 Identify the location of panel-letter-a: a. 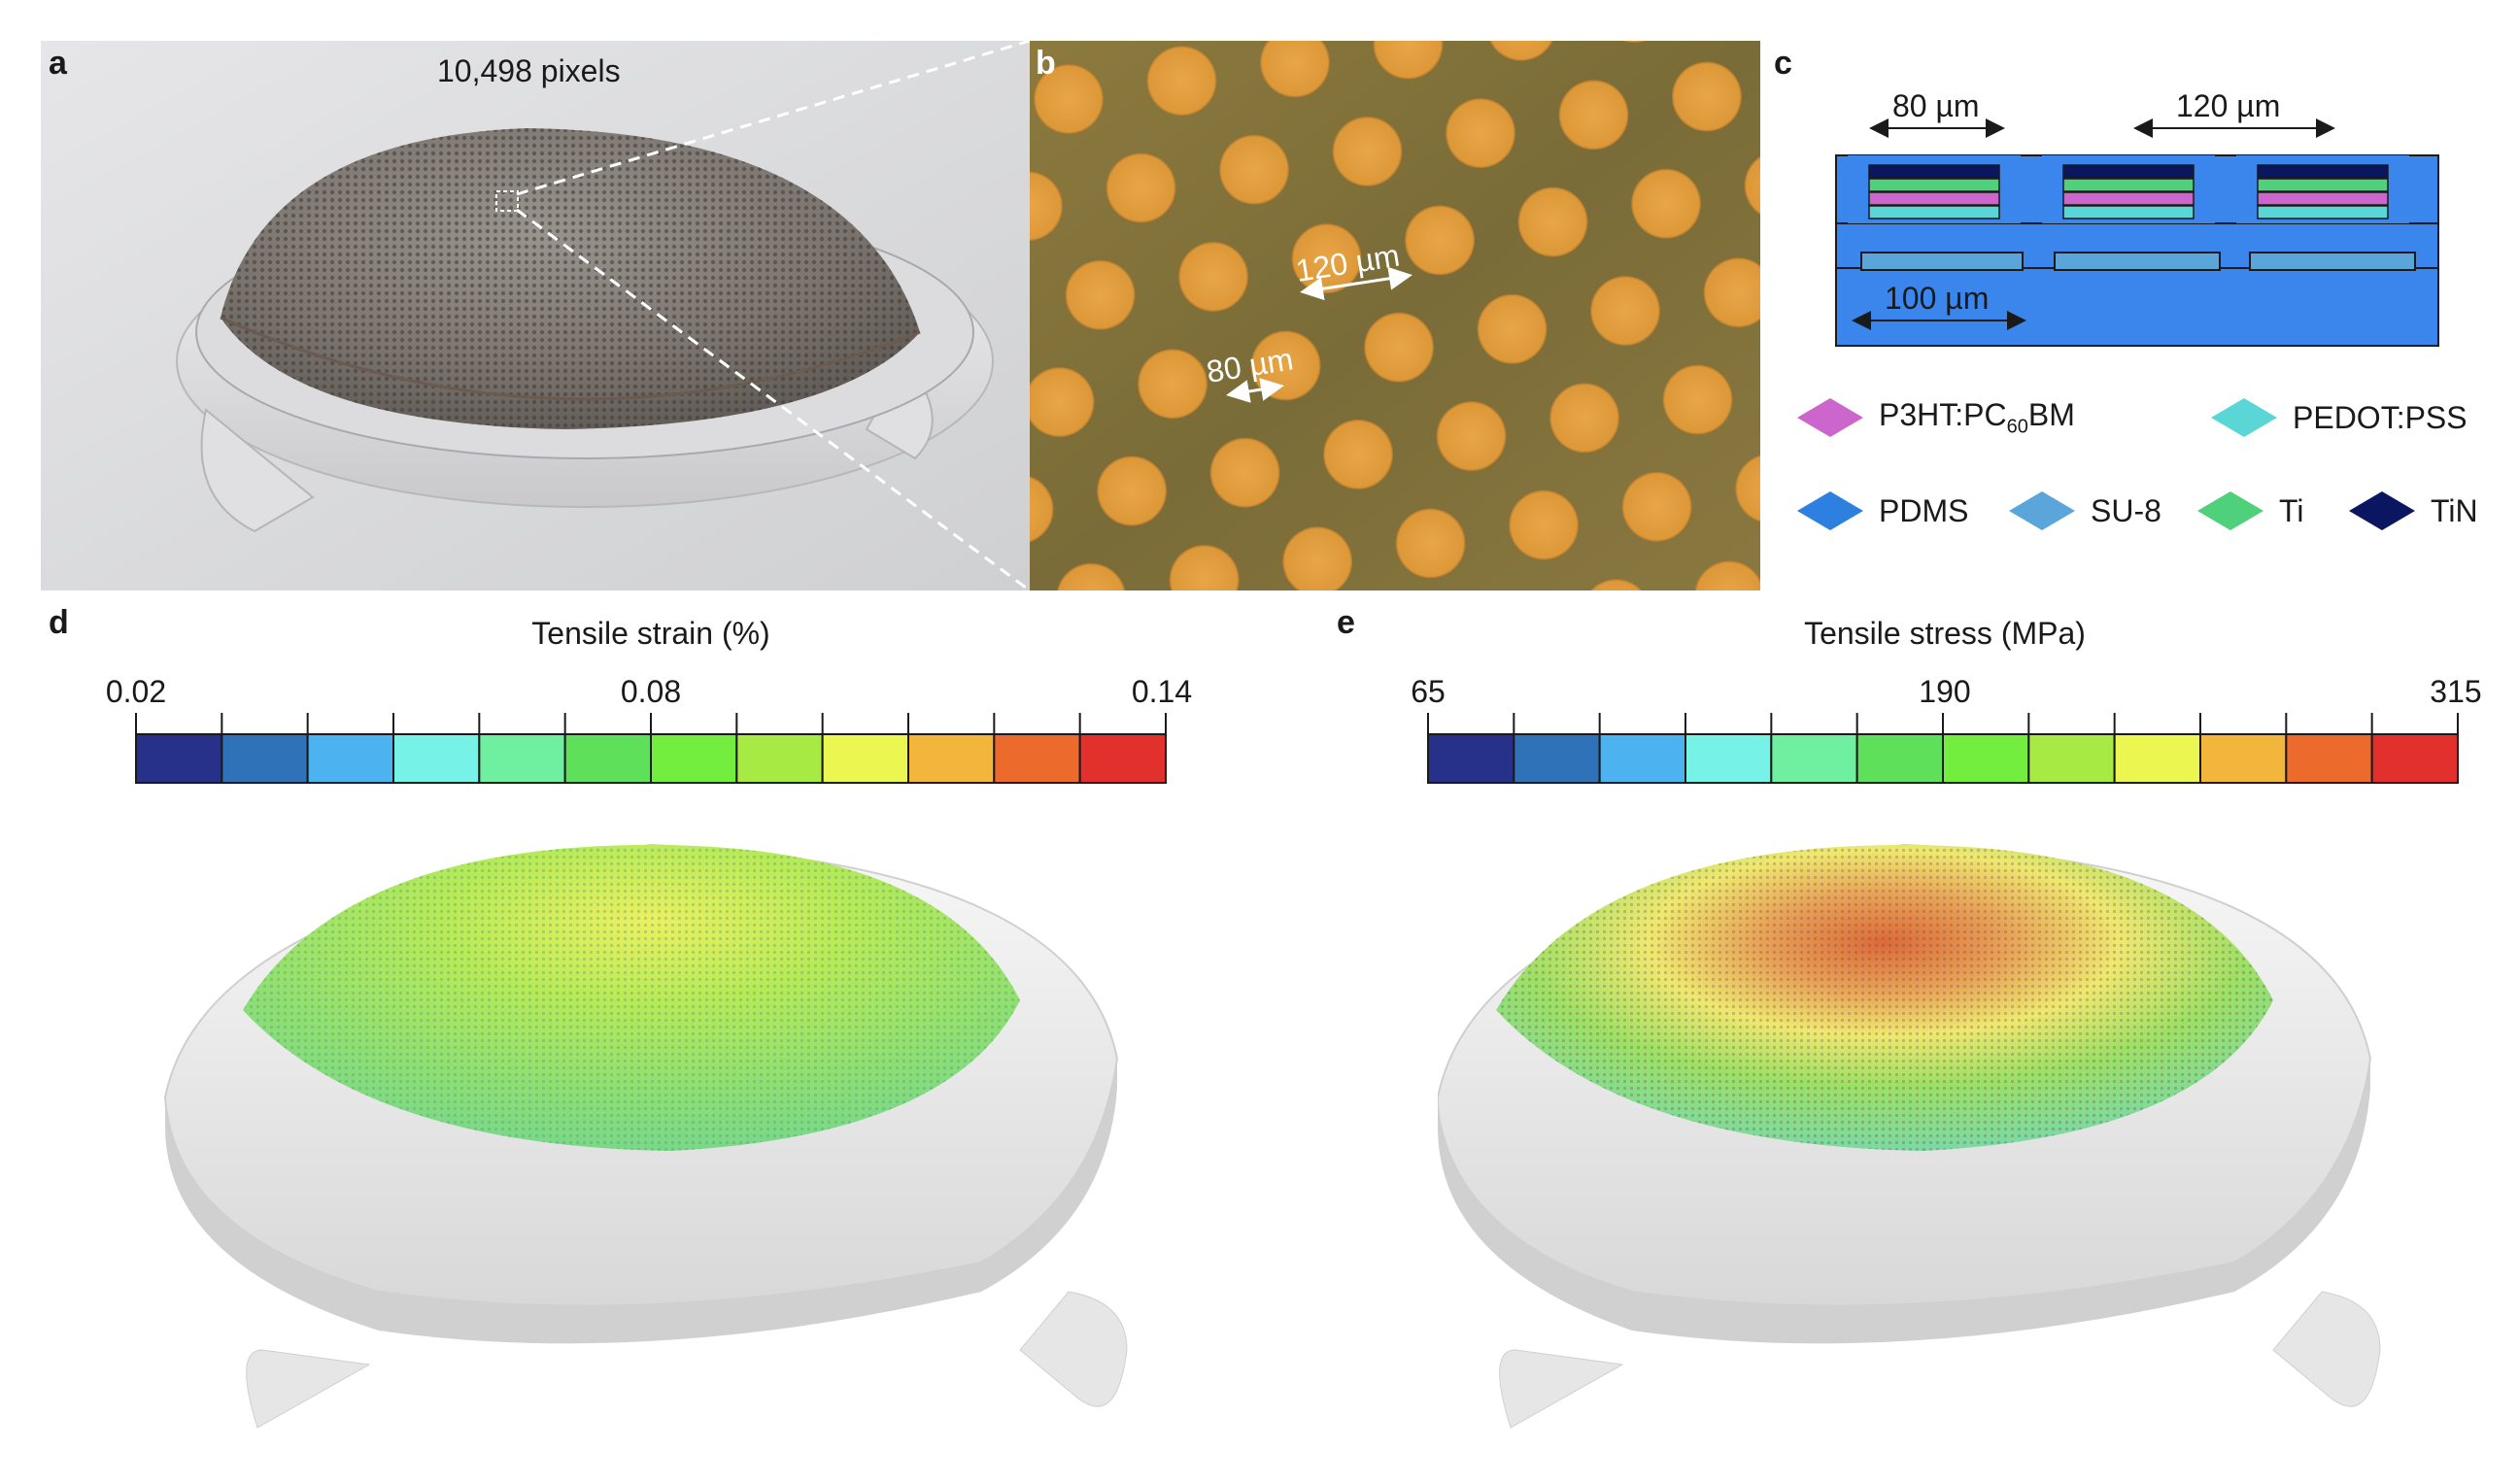
(58, 64).